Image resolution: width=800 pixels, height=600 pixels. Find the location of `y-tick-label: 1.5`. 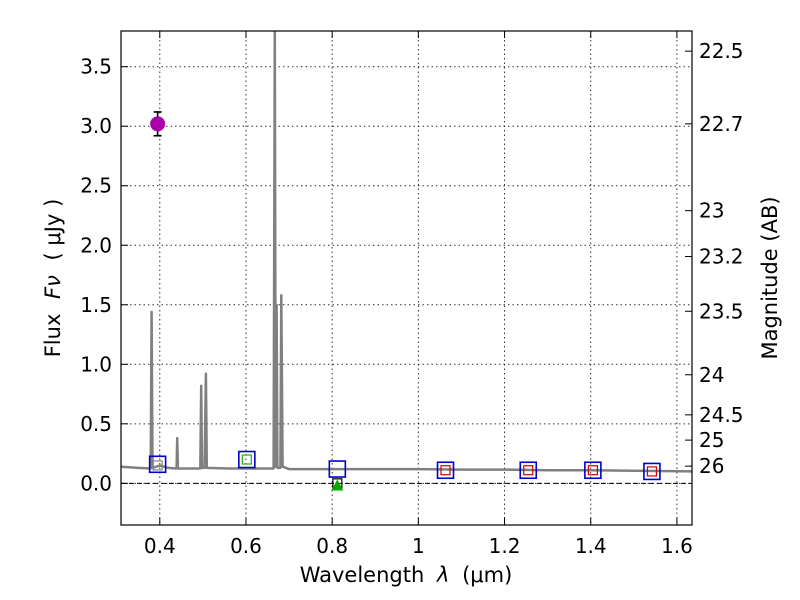

y-tick-label: 1.5 is located at coordinates (96, 305).